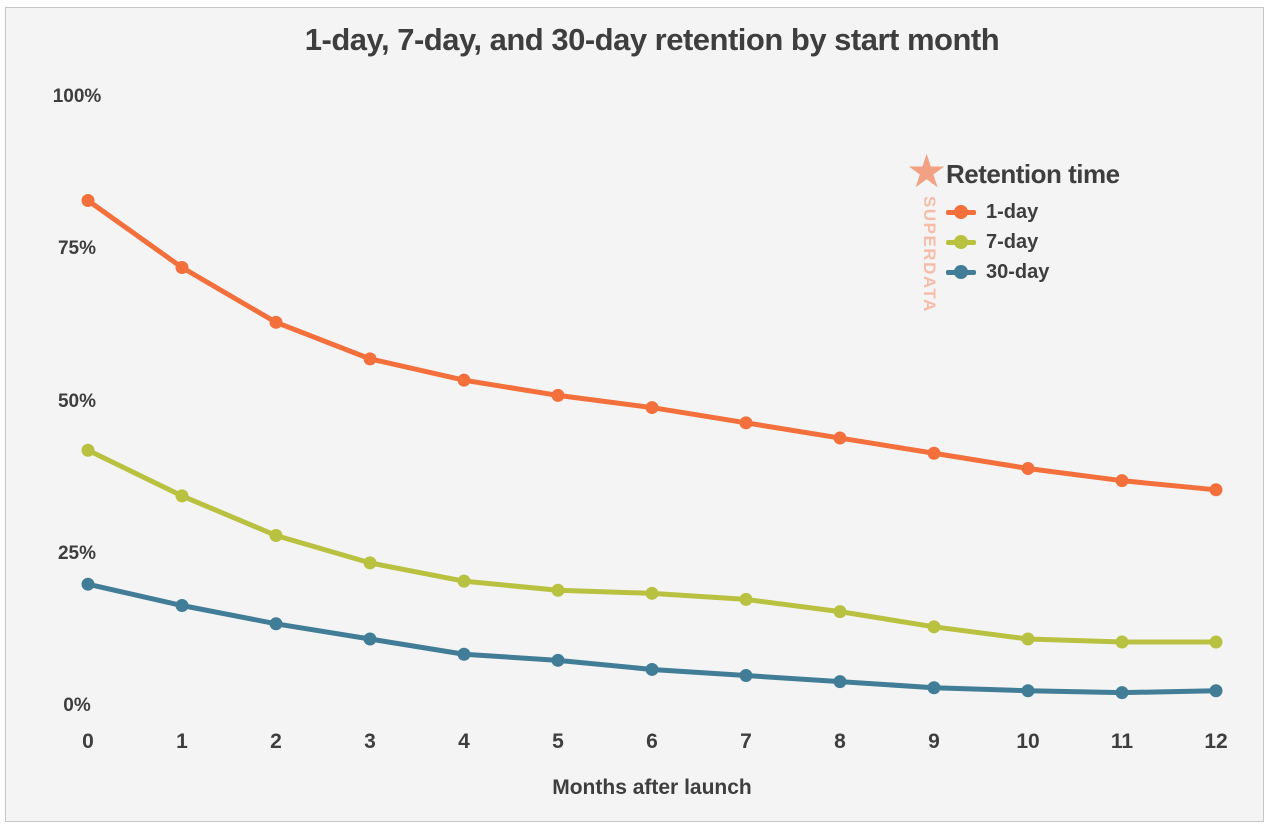 This screenshot has width=1273, height=831. What do you see at coordinates (77, 553) in the screenshot?
I see `y-tick-label: 25%` at bounding box center [77, 553].